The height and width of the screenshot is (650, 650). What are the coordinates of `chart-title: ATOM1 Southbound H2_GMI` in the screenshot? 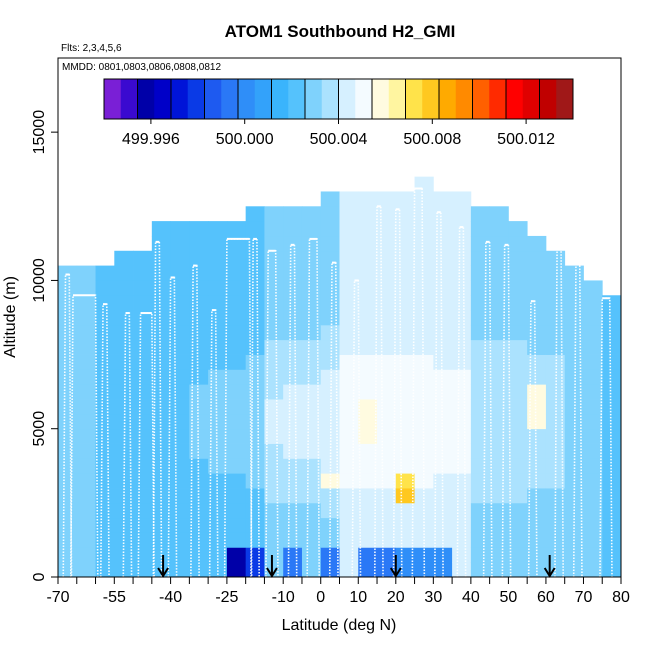 It's located at (340, 31).